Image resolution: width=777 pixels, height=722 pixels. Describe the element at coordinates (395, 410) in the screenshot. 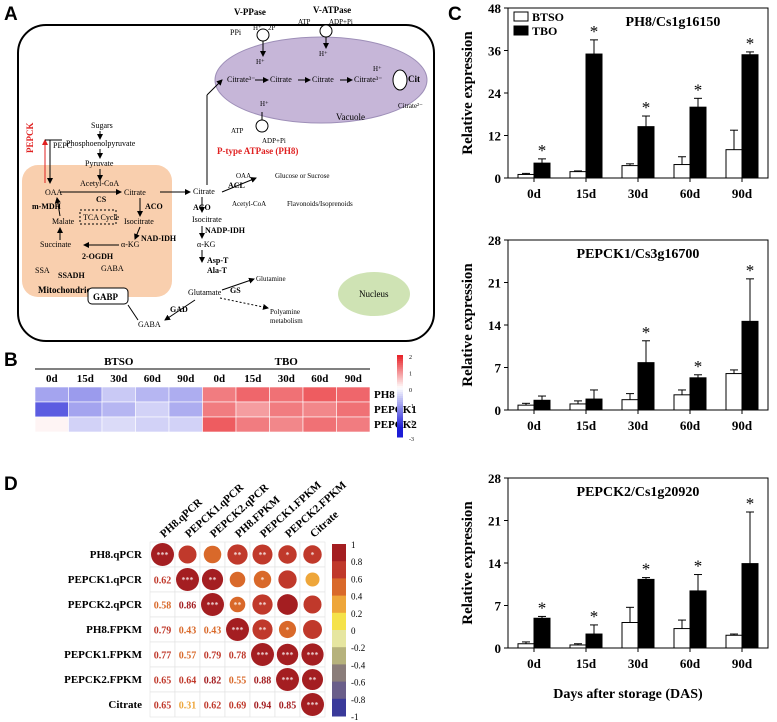

I see `heatmap-gene-label: PEPCK1` at that location.